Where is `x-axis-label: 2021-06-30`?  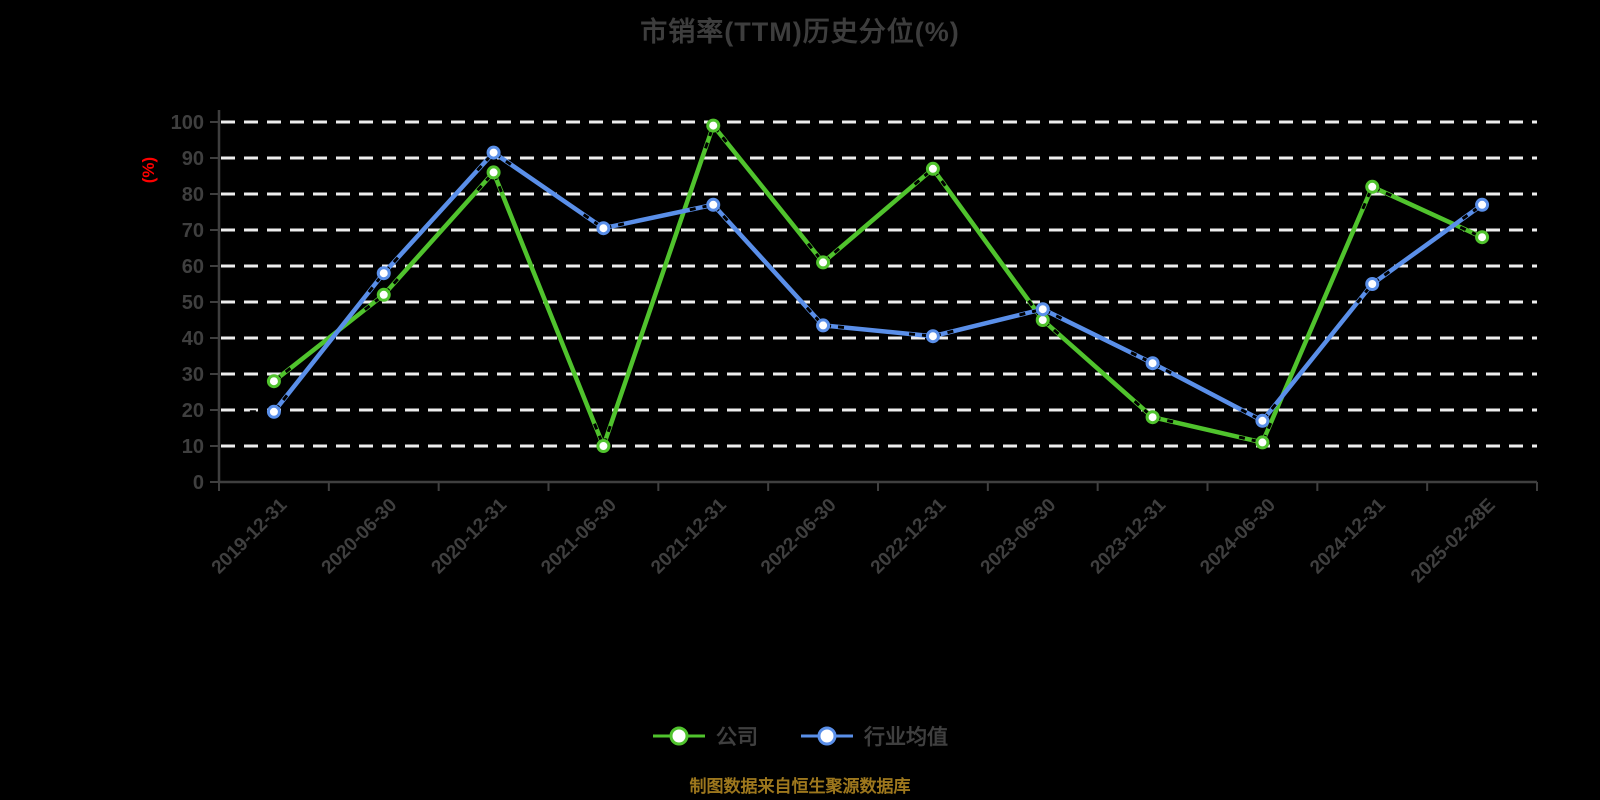 x-axis-label: 2021-06-30 is located at coordinates (579, 537).